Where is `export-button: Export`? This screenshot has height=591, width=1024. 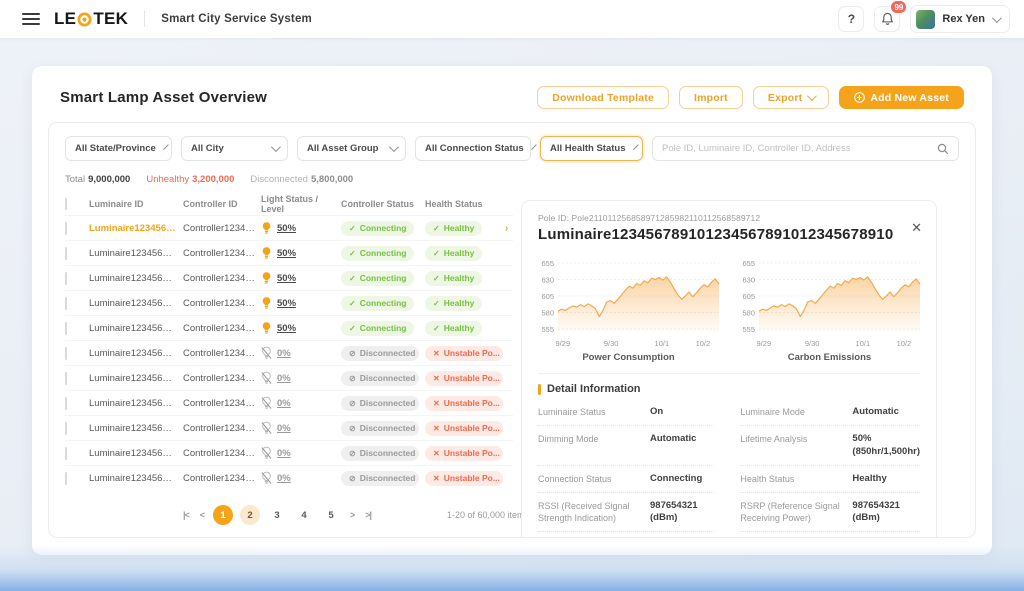 export-button: Export is located at coordinates (791, 97).